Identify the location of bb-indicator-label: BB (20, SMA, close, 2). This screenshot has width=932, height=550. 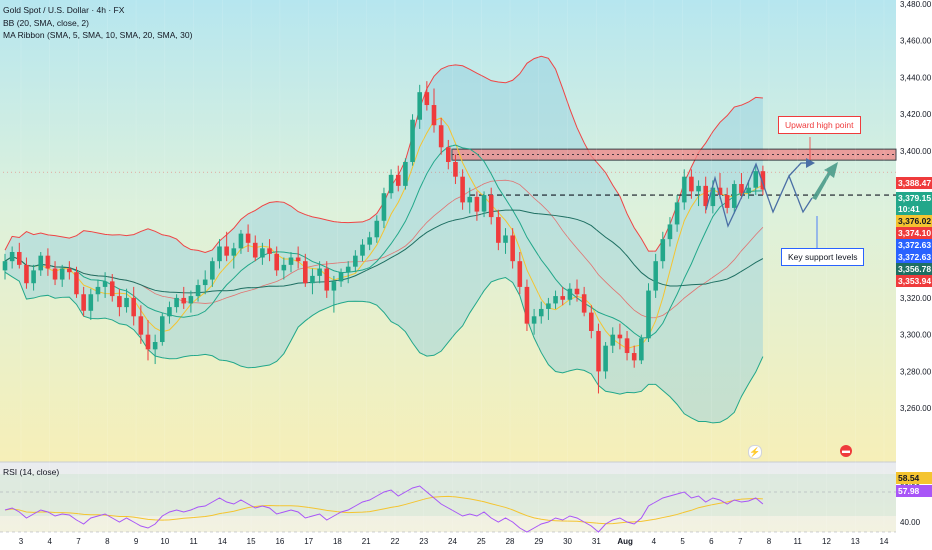
(46, 23).